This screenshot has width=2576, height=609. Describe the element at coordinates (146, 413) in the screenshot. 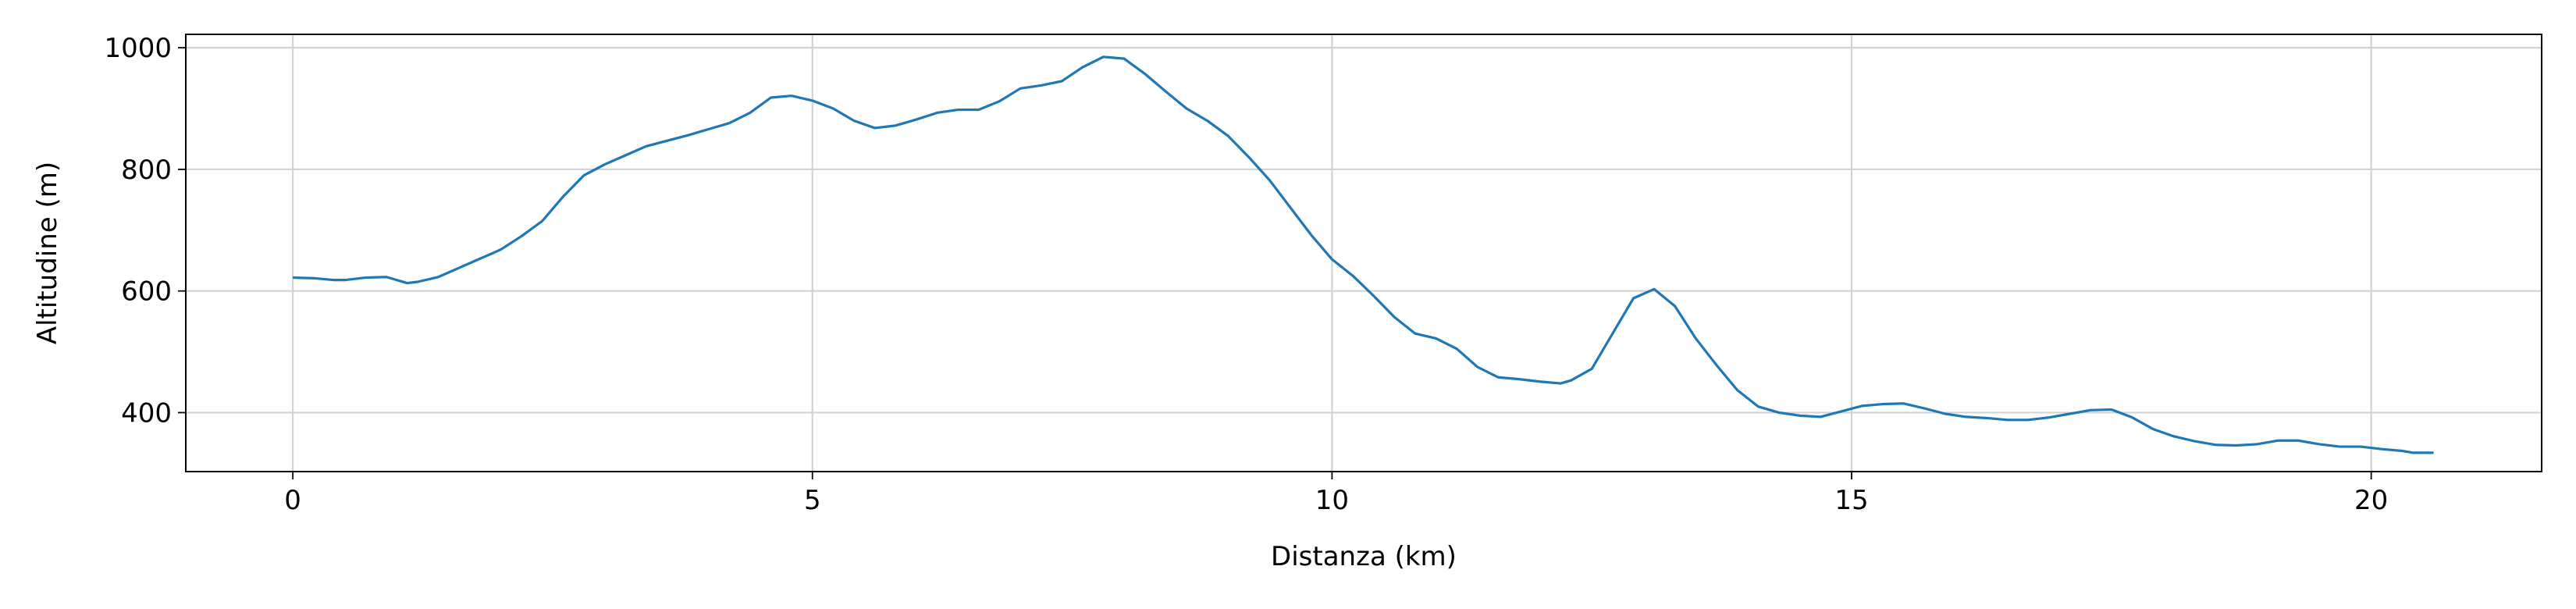

I see `y-tick-label: 400` at that location.